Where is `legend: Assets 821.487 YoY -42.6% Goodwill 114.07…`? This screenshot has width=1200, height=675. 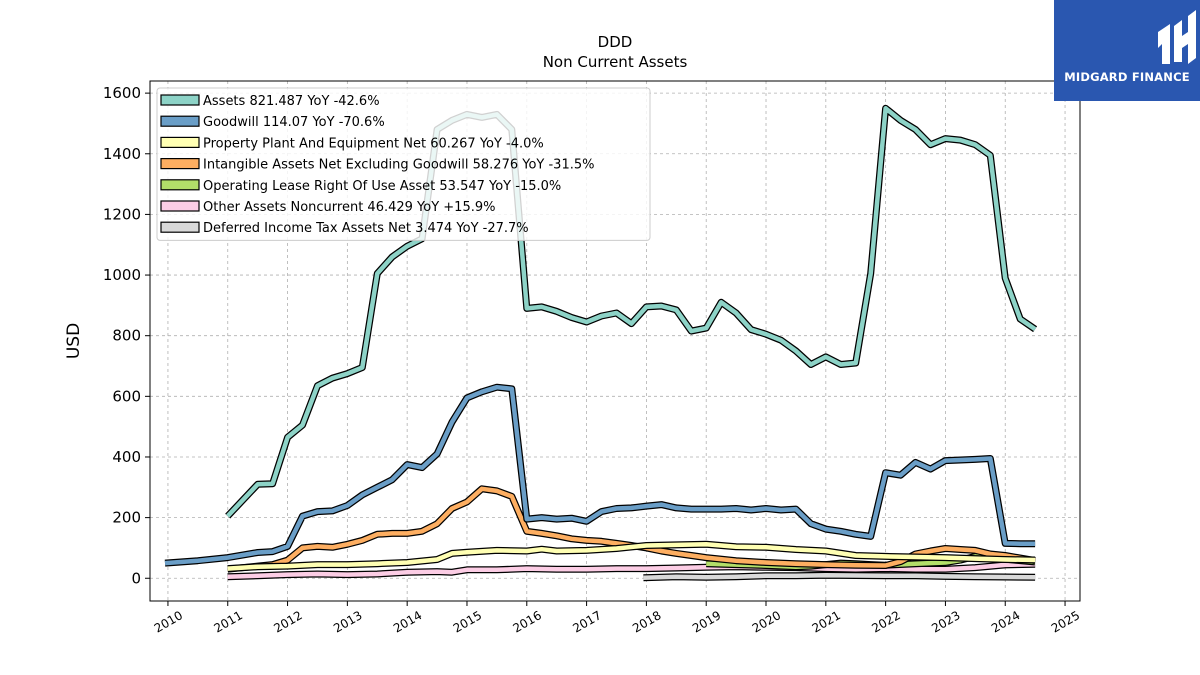
legend: Assets 821.487 YoY -42.6% Goodwill 114.07… is located at coordinates (403, 164).